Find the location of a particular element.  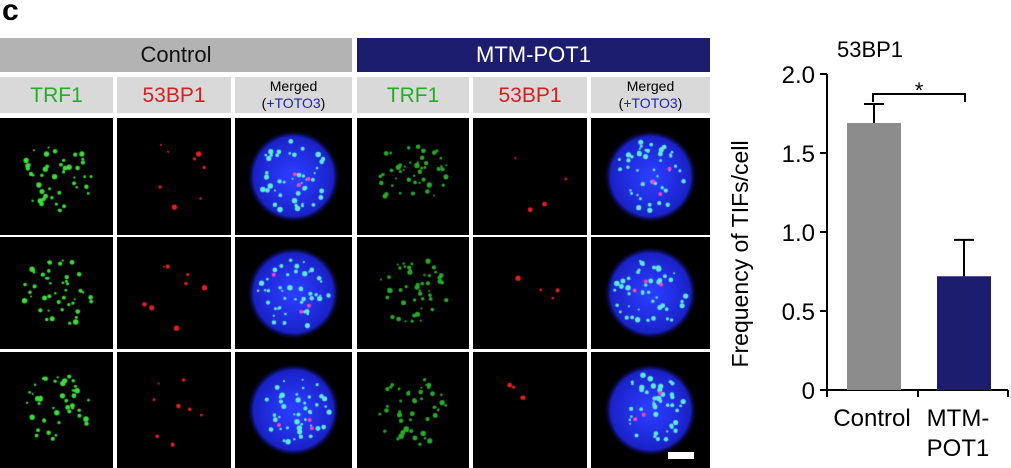

y-tick-label: 2.0 is located at coordinates (798, 75).